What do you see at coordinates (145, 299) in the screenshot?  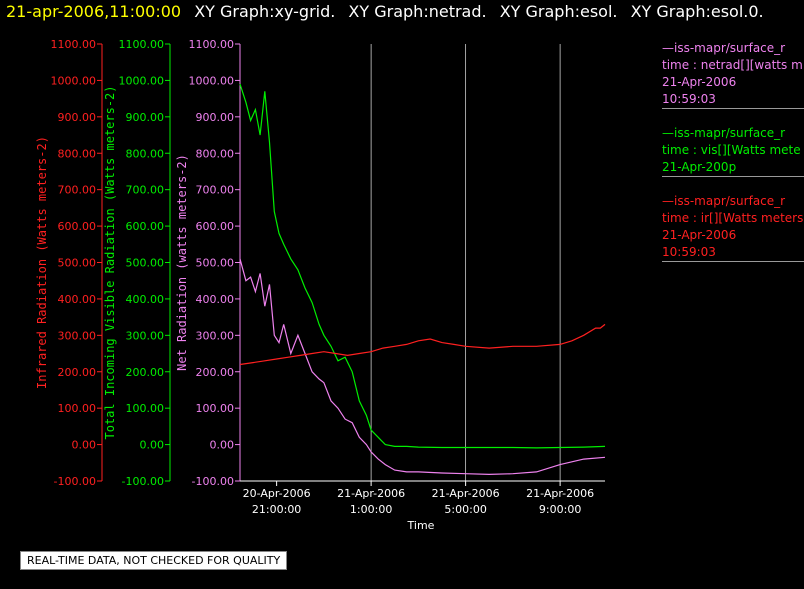 I see `vis-tick-label: 400.00` at bounding box center [145, 299].